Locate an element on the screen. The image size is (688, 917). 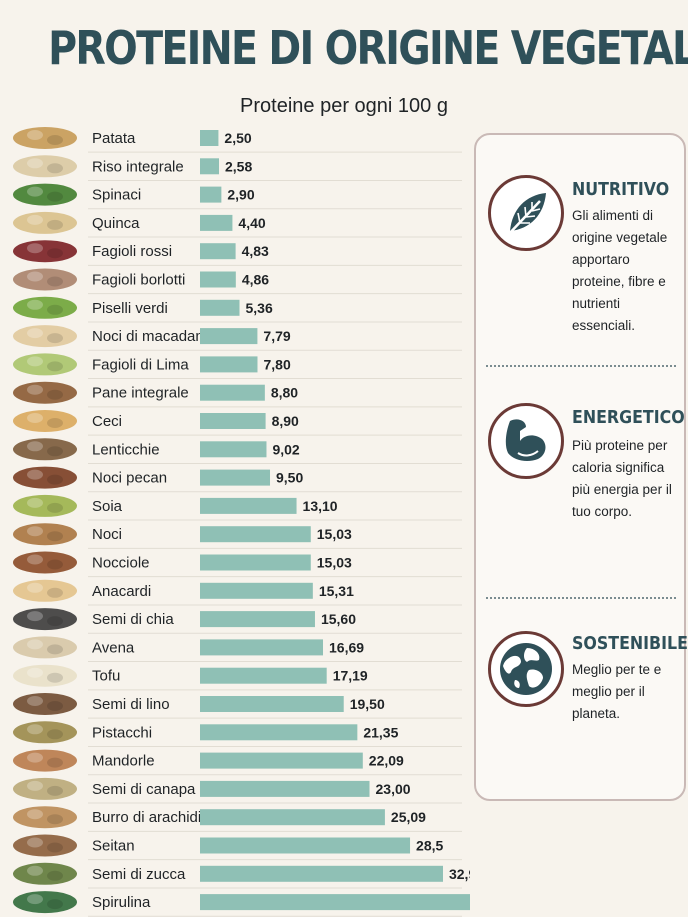
food-label: Burro di arachidi is located at coordinates (146, 817).